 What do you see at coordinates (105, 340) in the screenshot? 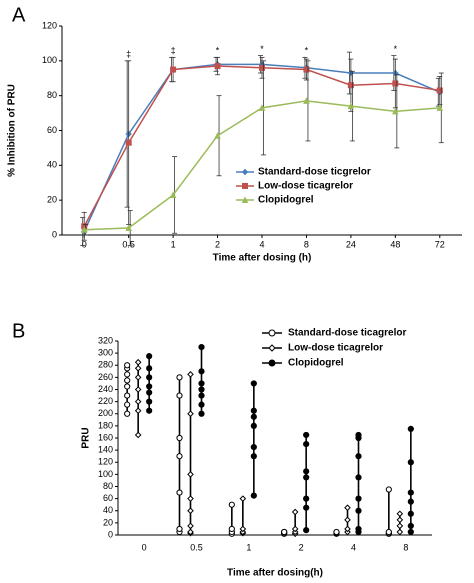
I see `y-tick-label: 320` at bounding box center [105, 340].